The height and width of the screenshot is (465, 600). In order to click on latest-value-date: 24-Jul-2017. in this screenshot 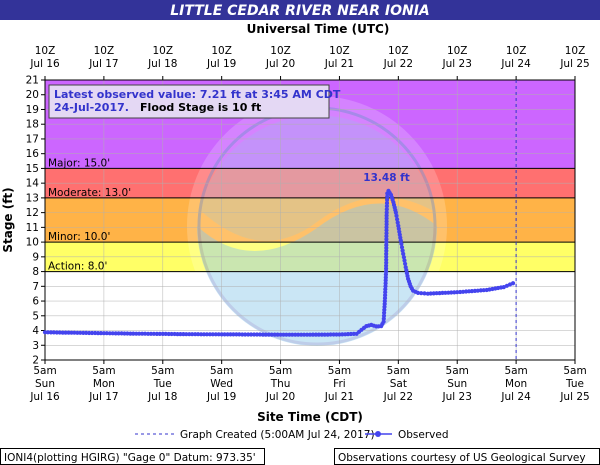, I will do `click(91, 107)`.